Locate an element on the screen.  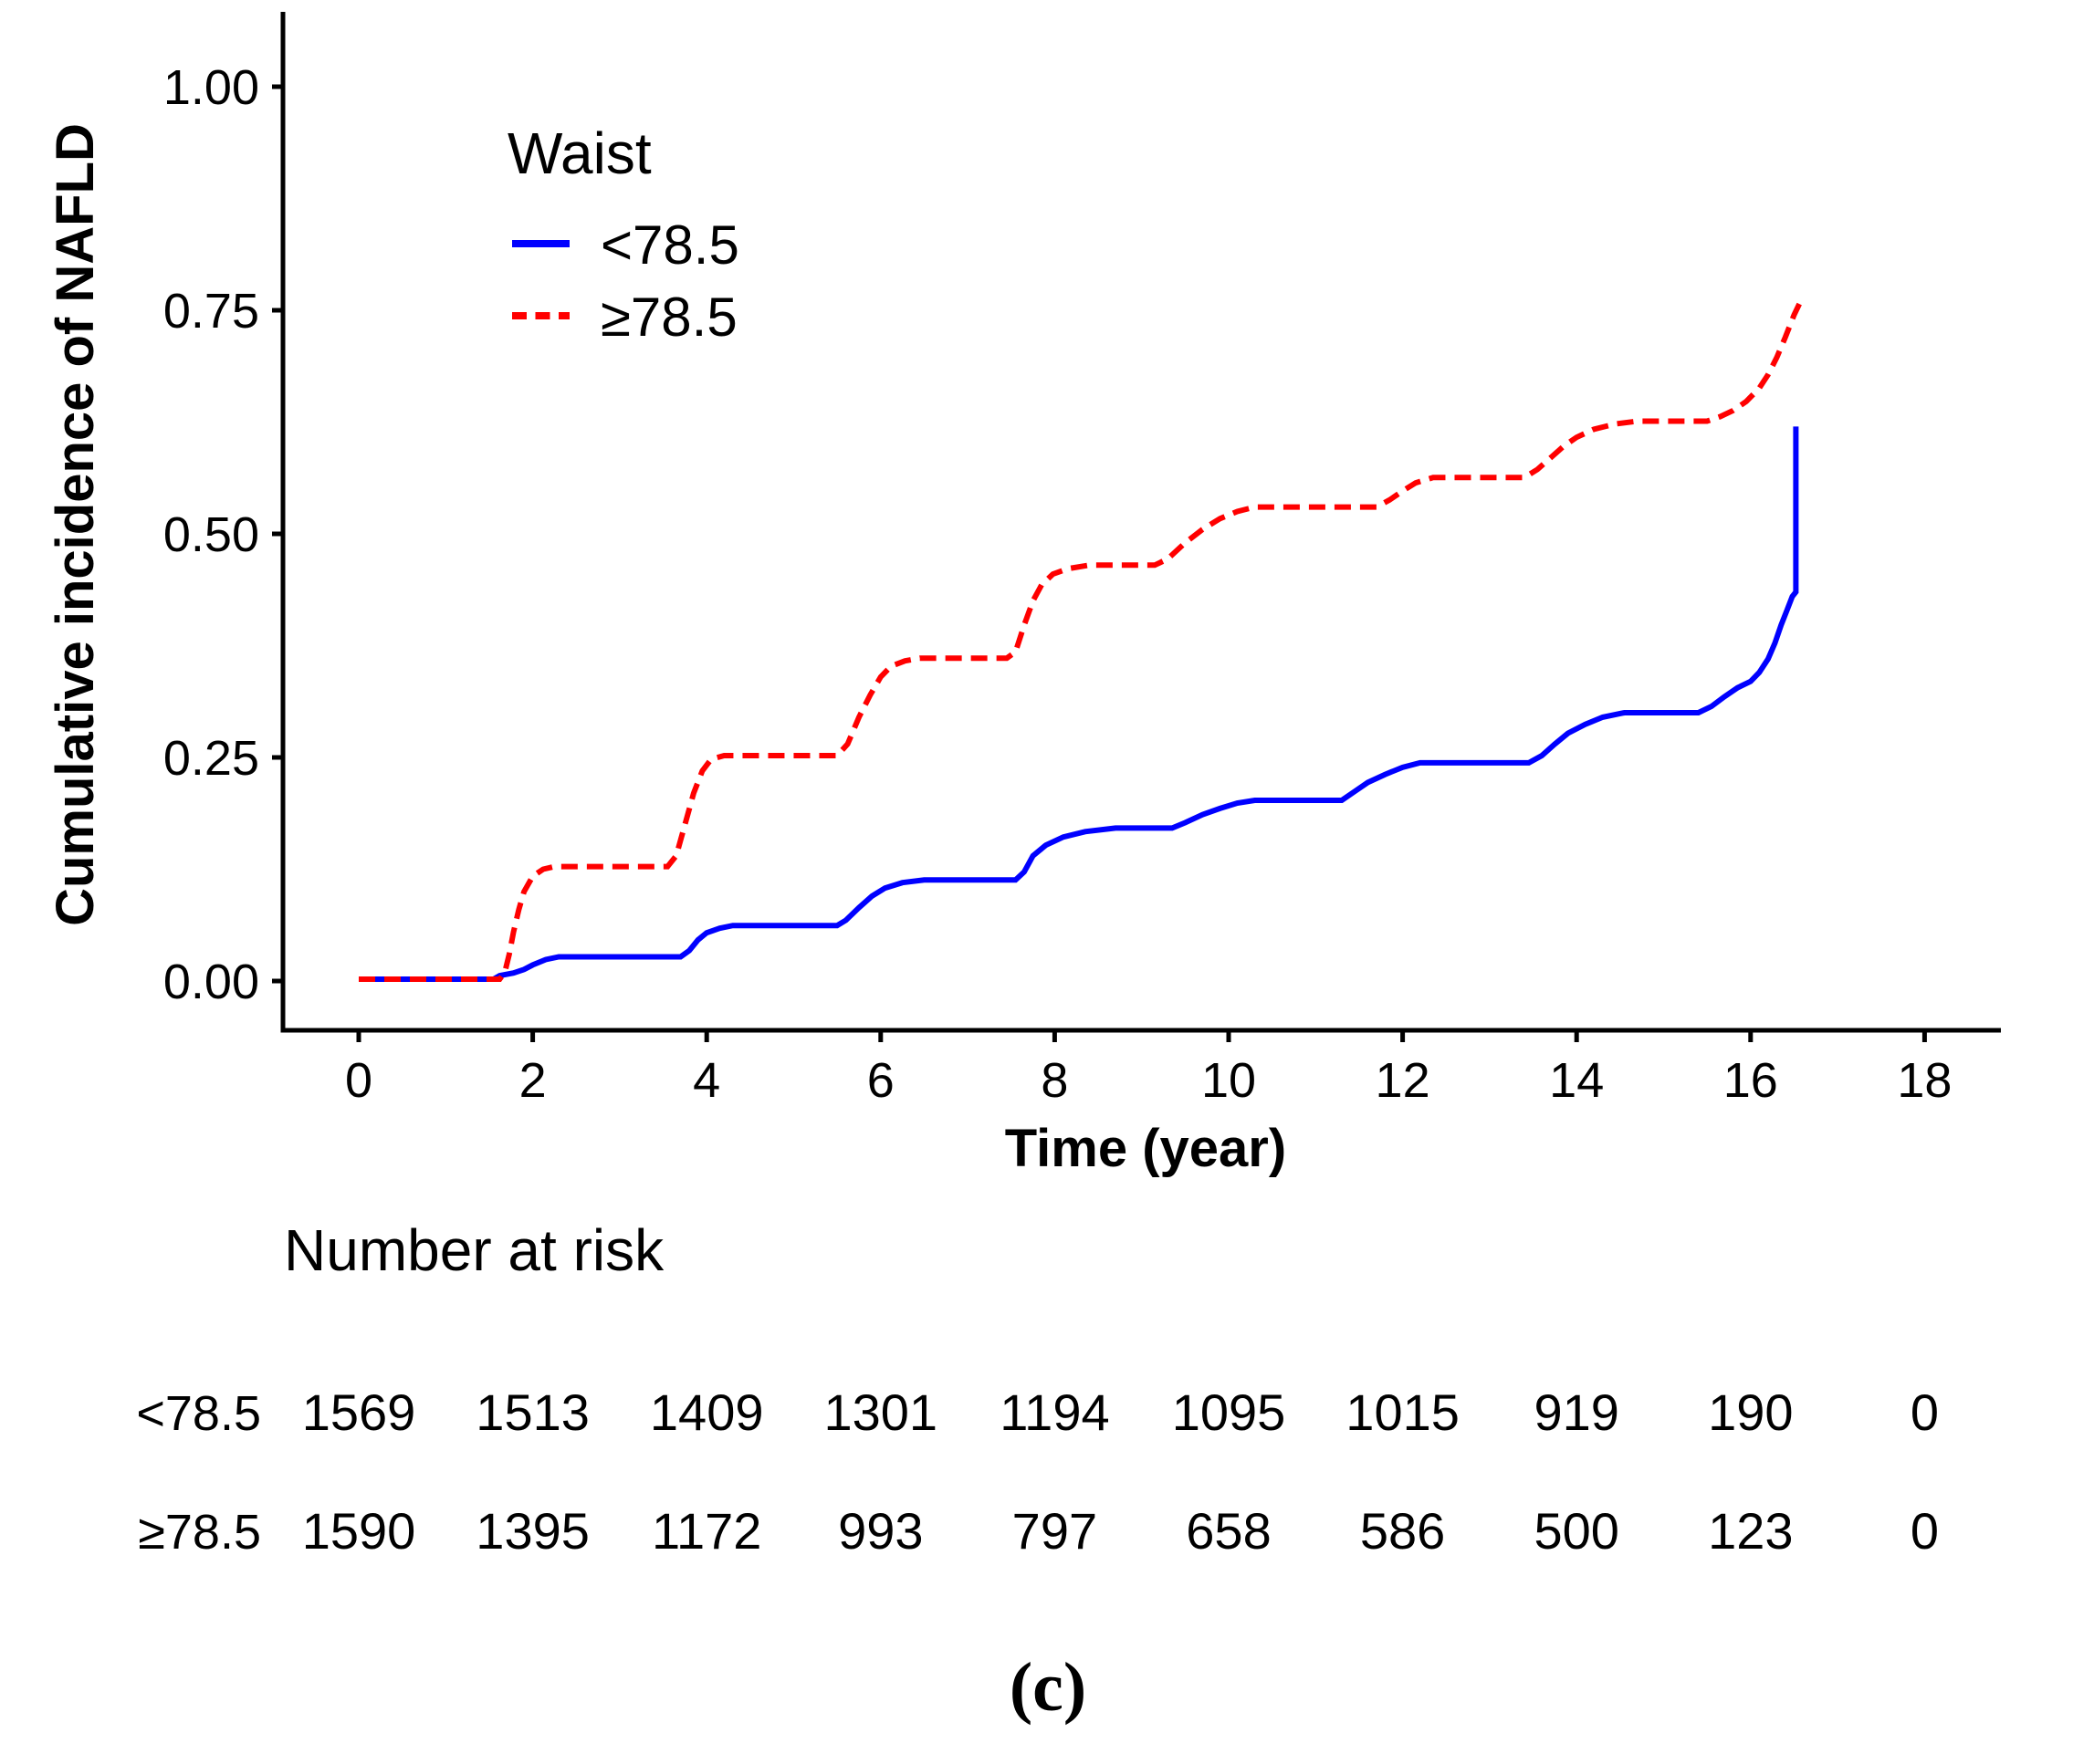
risk-value: 586 is located at coordinates (1402, 1531).